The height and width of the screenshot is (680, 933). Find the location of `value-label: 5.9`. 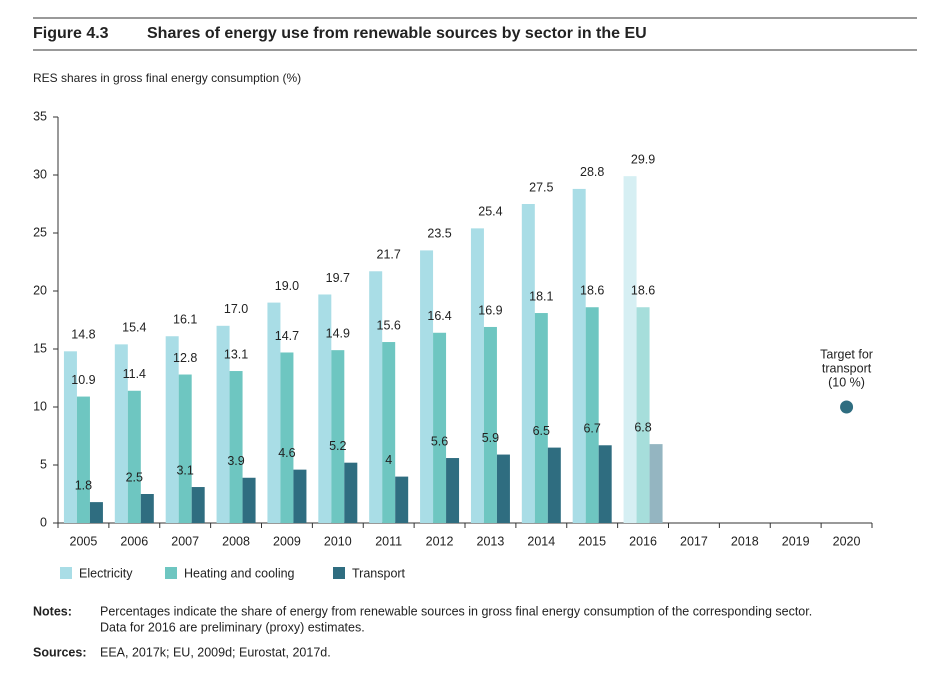

value-label: 5.9 is located at coordinates (490, 438).